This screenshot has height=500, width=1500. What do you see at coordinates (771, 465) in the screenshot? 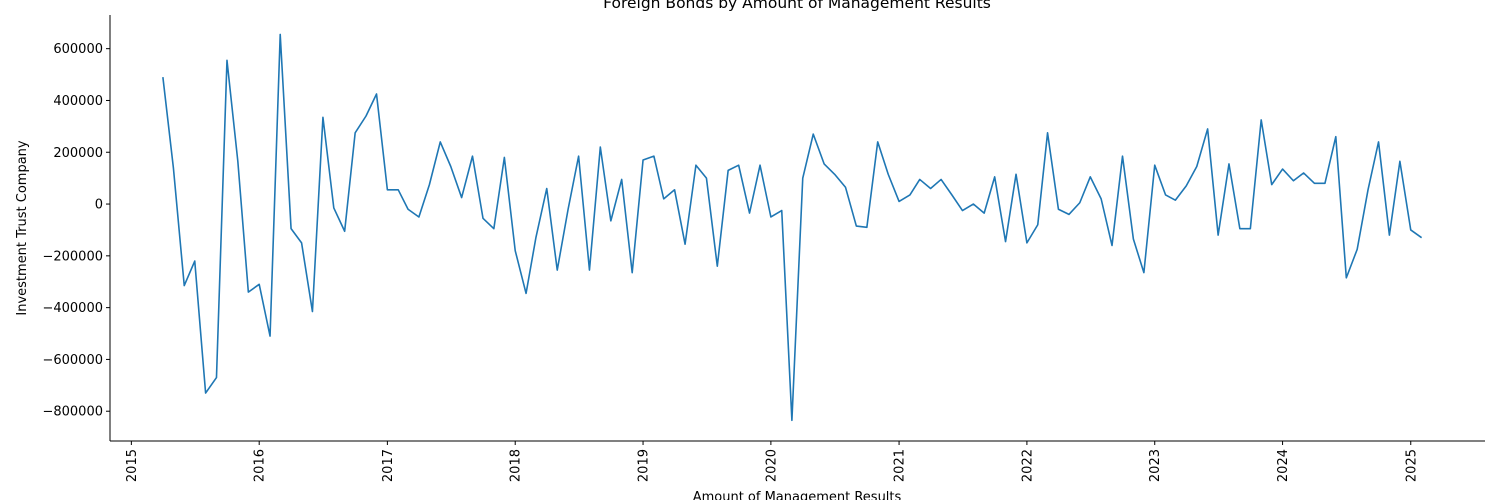
I see `x-tick-label: 2020` at bounding box center [771, 465].